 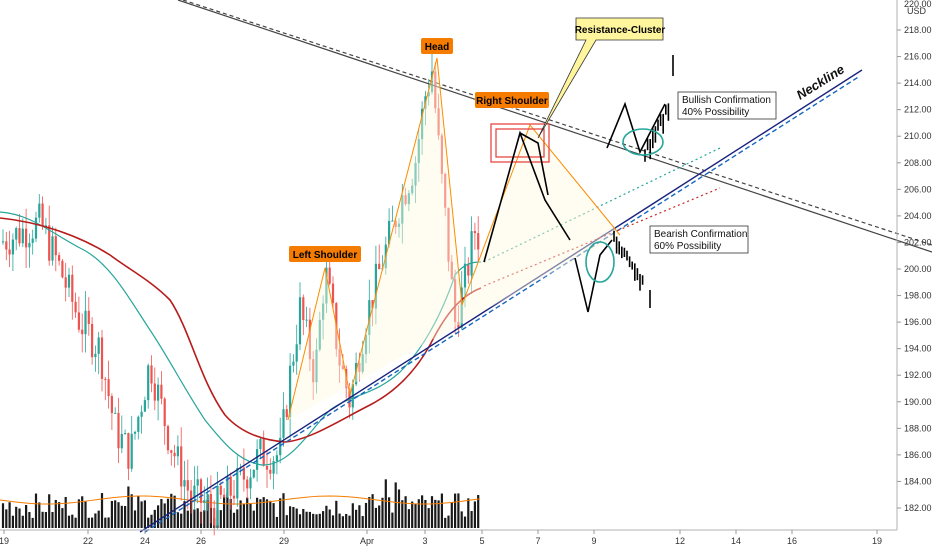 I want to click on x-tick-label: 5, so click(x=481, y=541).